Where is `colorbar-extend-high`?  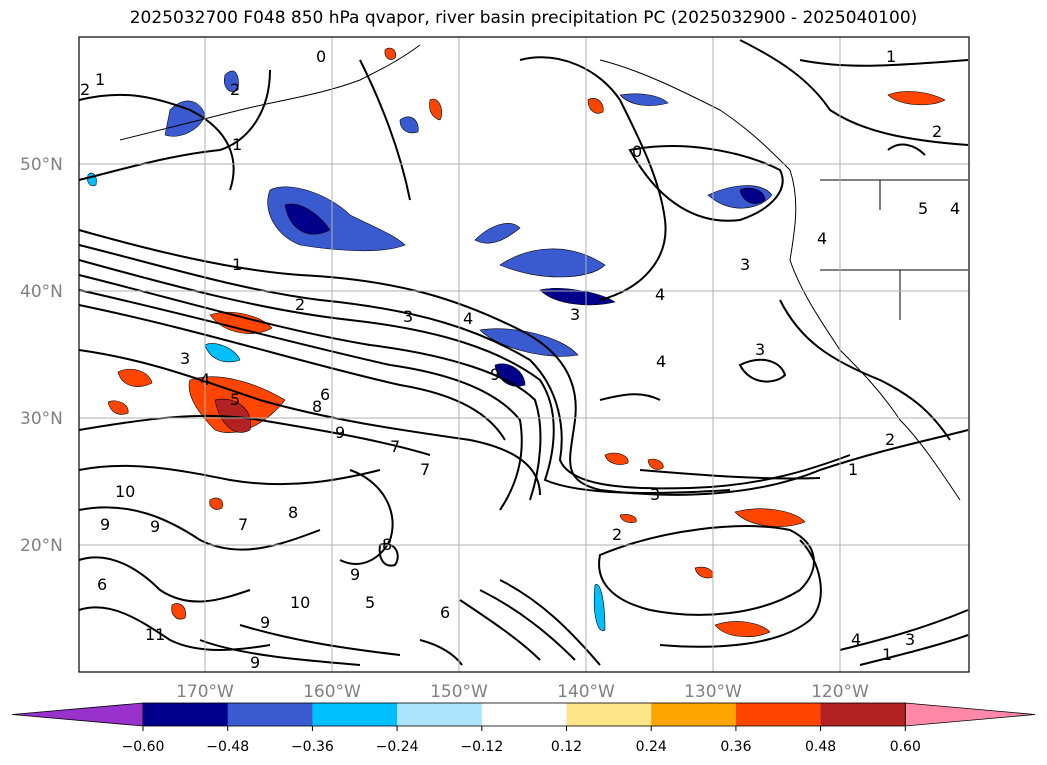 colorbar-extend-high is located at coordinates (970, 714).